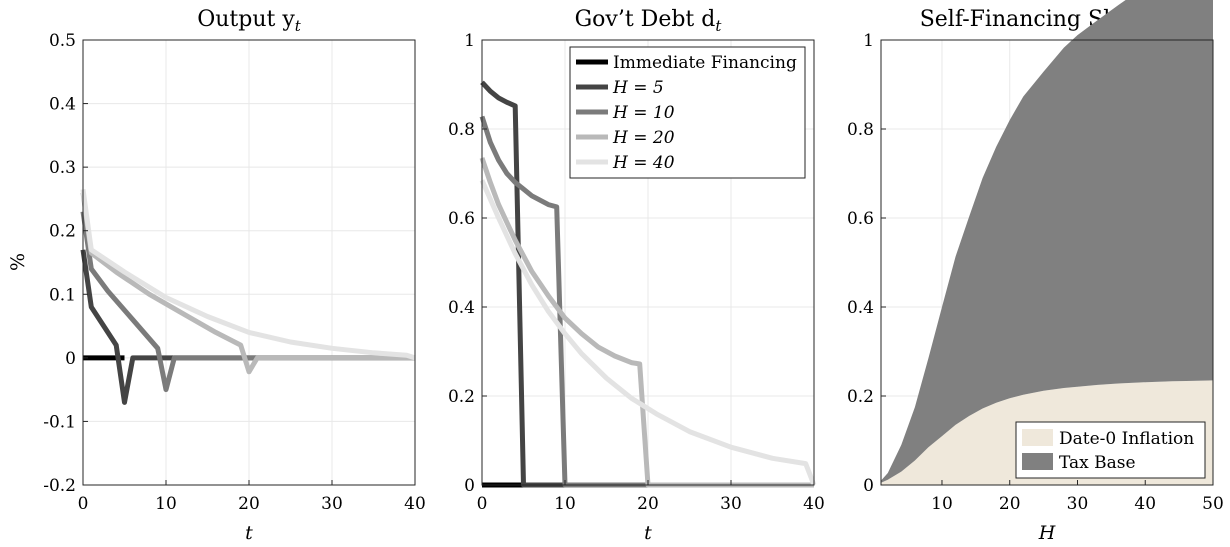  What do you see at coordinates (643, 163) in the screenshot?
I see `debt-legend-label-4: H = 40` at bounding box center [643, 163].